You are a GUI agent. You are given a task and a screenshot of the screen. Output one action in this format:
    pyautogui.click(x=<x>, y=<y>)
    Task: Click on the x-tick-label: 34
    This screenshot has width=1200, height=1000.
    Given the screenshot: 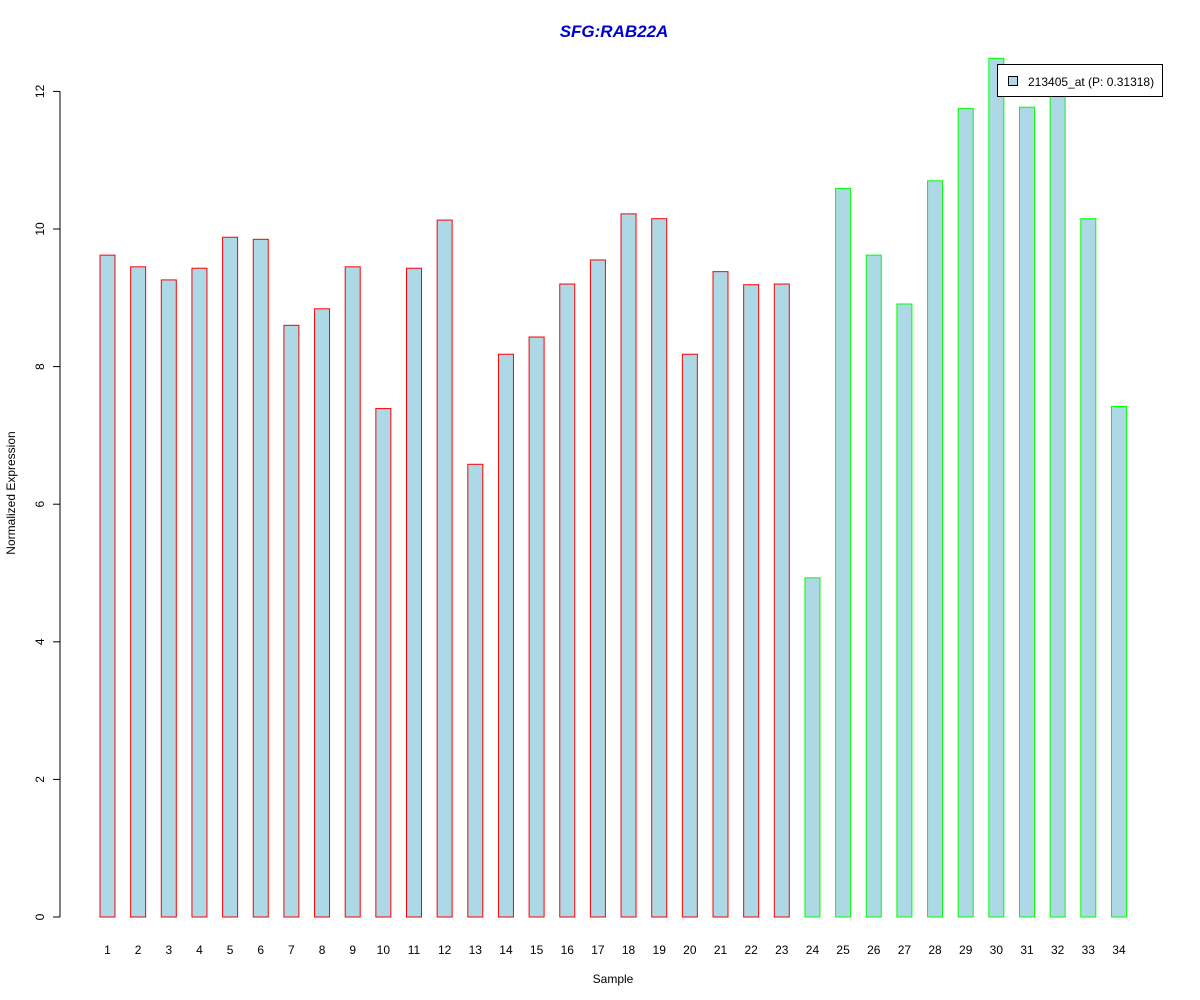 What is the action you would take?
    pyautogui.click(x=1119, y=950)
    